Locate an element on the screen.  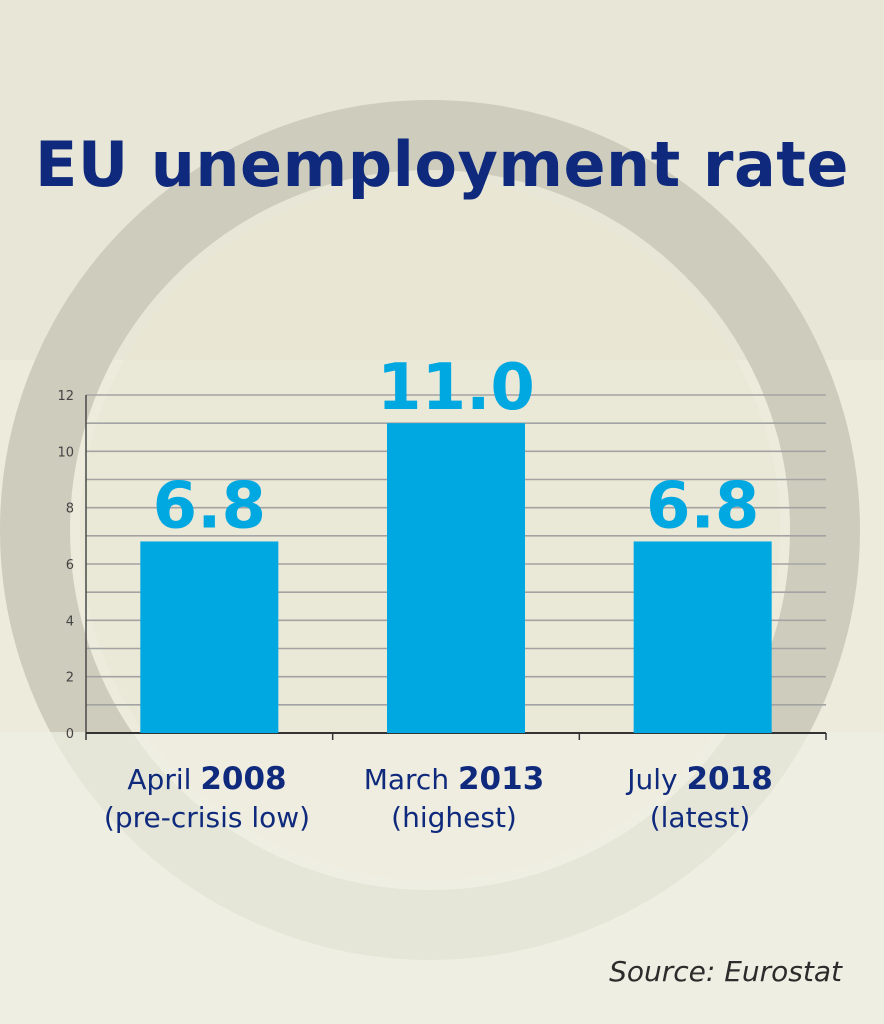
category-label-3: July 2018 (latest) is located at coordinates (700, 797).